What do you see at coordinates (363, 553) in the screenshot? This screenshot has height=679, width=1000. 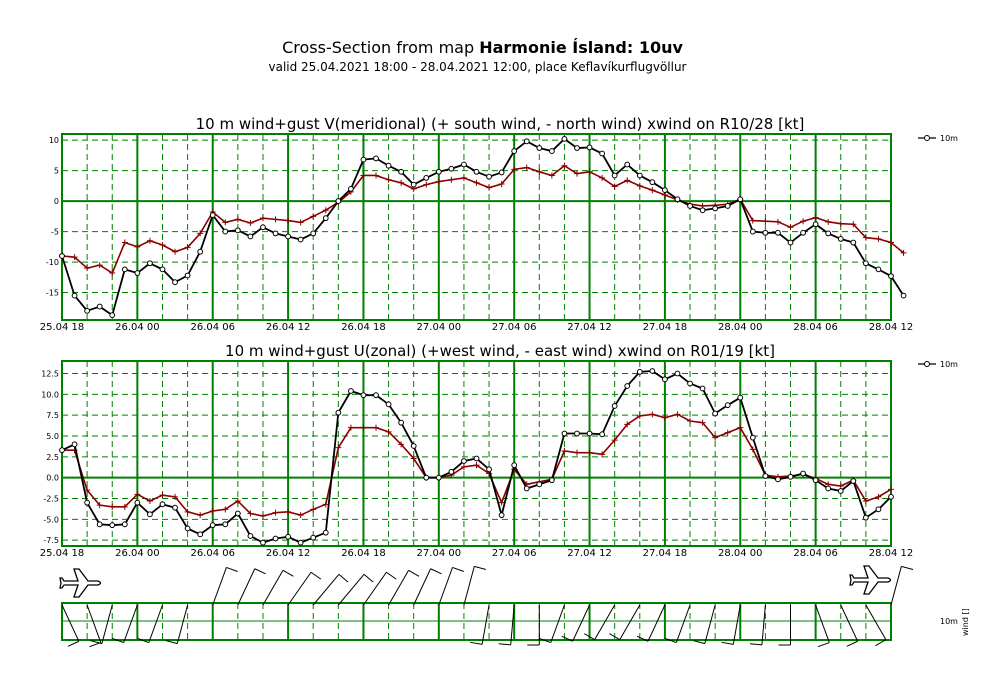 I see `x-tick-label: 26.04 18` at bounding box center [363, 553].